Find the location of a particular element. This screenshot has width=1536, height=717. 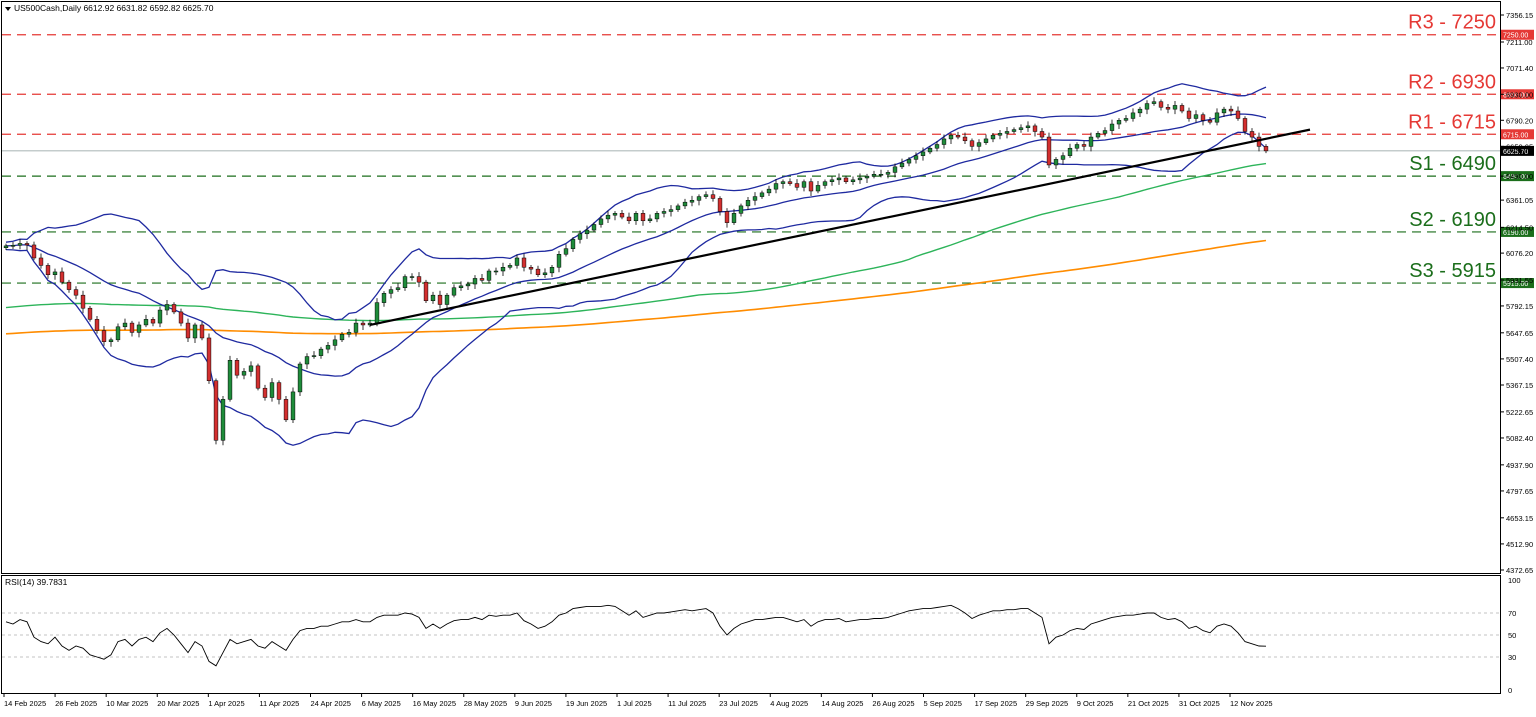

time-tick-label: 17 Sep 2025 is located at coordinates (996, 703).